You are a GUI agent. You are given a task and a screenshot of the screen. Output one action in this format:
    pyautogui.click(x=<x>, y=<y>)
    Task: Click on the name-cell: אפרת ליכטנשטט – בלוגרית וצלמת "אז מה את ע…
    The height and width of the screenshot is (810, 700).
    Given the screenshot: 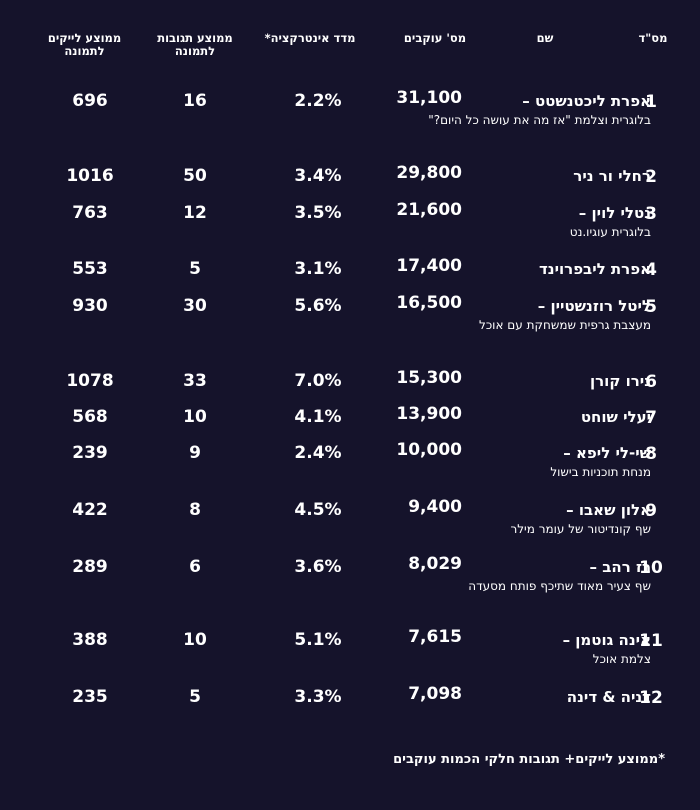 What is the action you would take?
    pyautogui.click(x=521, y=110)
    